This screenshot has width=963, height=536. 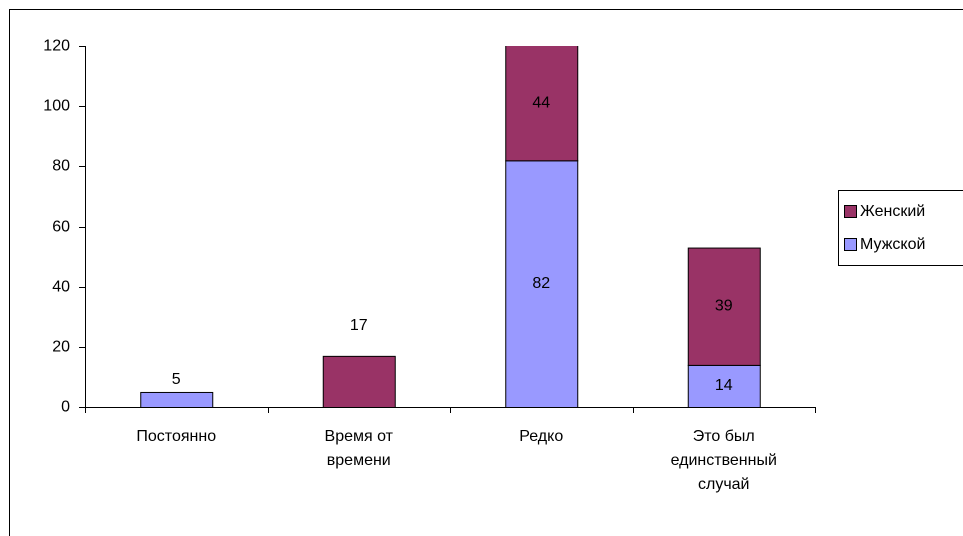 I want to click on x-tick-label: Это был единственный случай, so click(x=724, y=460).